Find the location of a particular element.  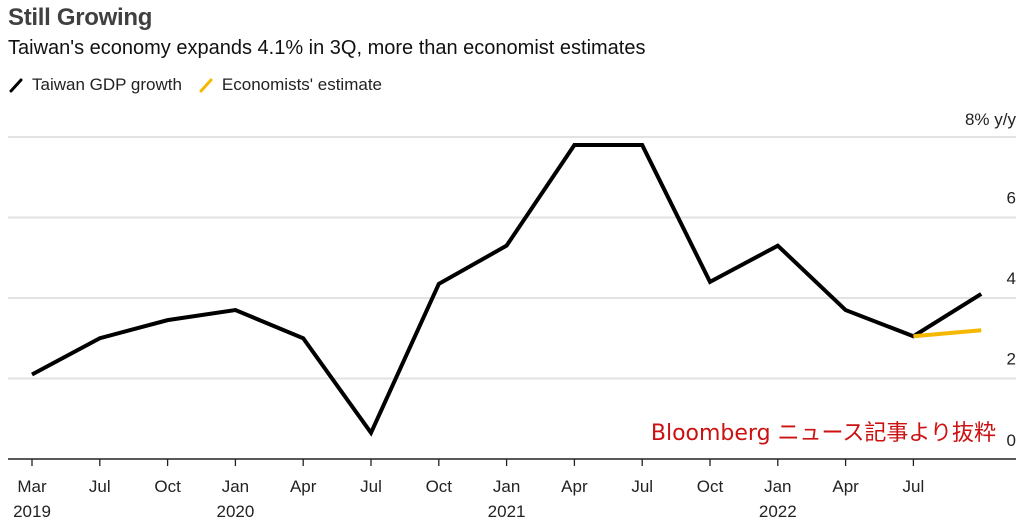

x-tick-year-label: 2019 is located at coordinates (32, 511).